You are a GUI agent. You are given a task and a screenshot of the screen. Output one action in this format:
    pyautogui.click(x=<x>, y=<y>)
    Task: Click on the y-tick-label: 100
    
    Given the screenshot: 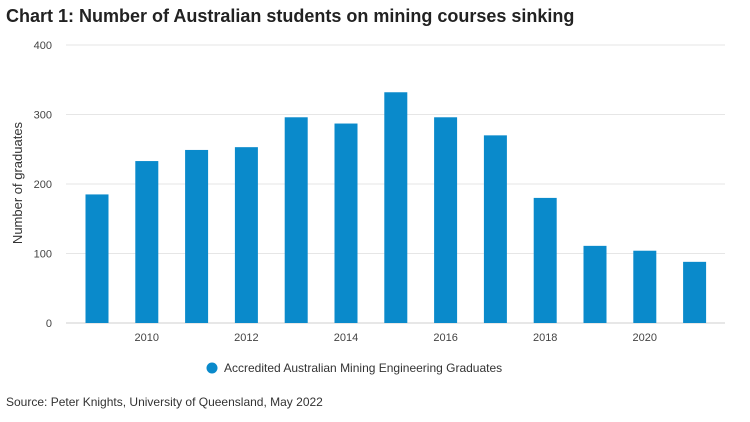 What is the action you would take?
    pyautogui.click(x=43, y=255)
    